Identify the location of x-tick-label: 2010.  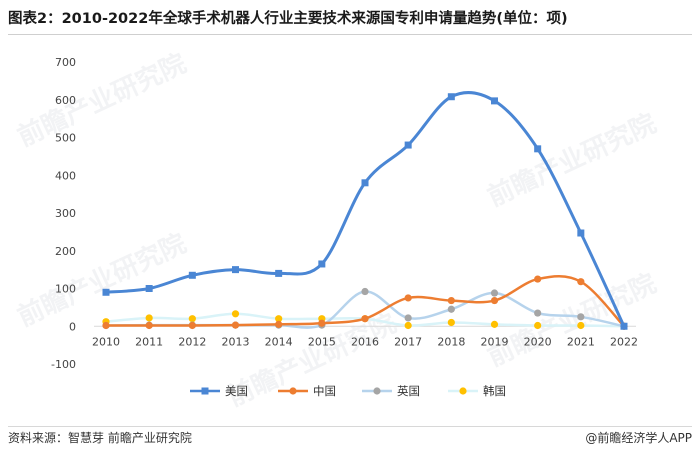
(106, 341).